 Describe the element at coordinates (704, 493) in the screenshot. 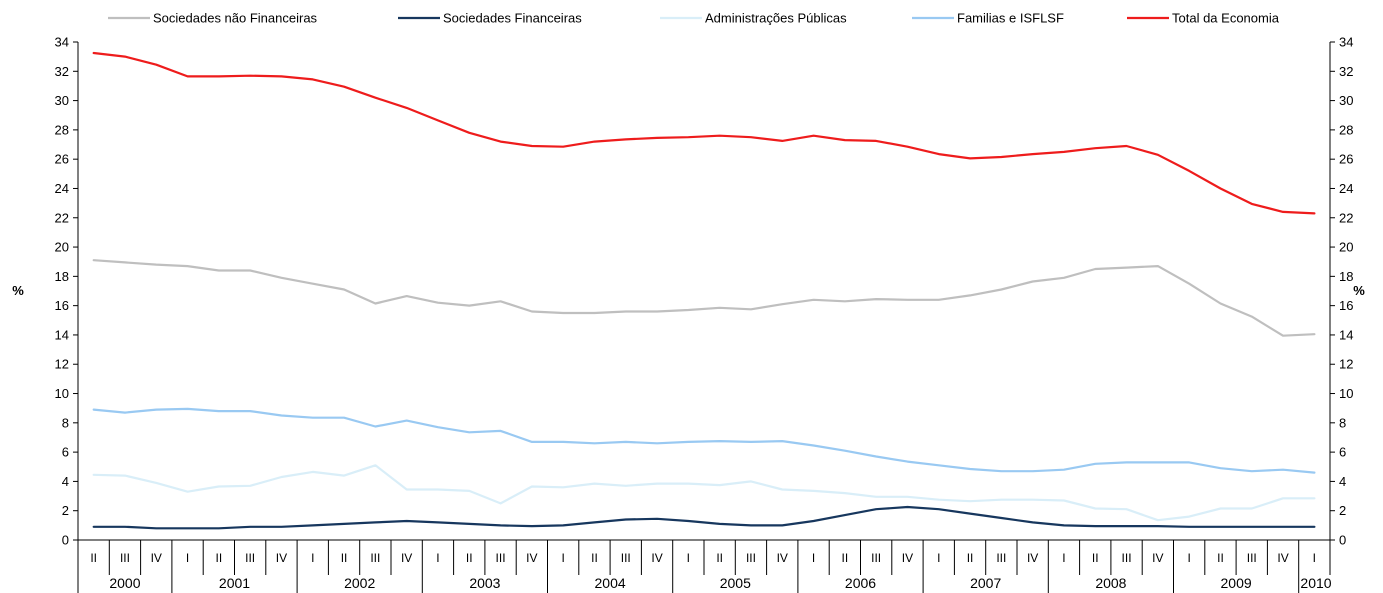

I see `series-line-administracoes-publicas` at that location.